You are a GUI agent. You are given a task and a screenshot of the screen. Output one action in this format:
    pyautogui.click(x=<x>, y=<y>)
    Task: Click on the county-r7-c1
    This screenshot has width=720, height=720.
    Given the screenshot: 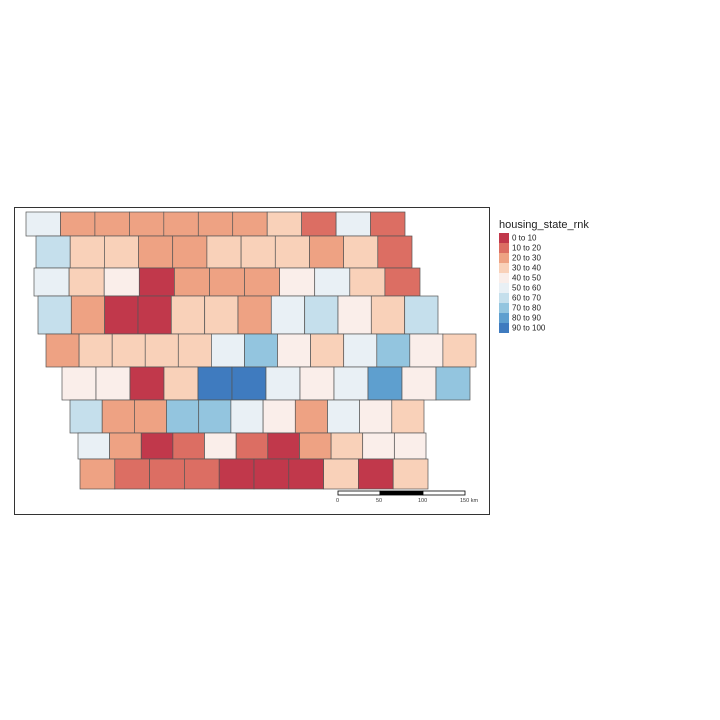 What is the action you would take?
    pyautogui.click(x=125, y=446)
    